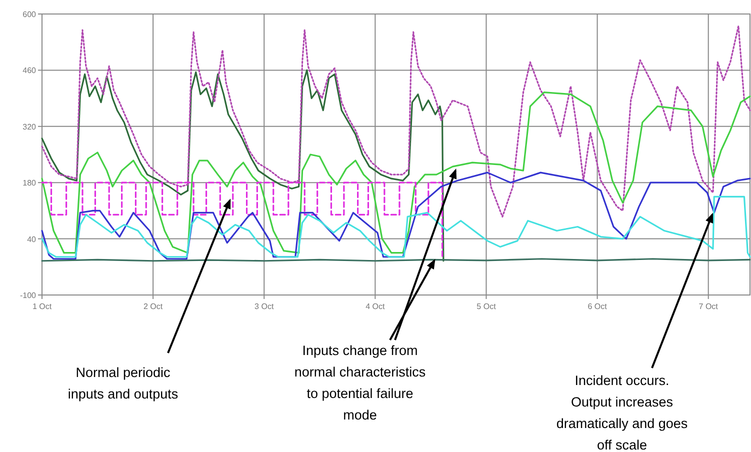  Describe the element at coordinates (29, 183) in the screenshot. I see `y-tick-label: 180` at that location.